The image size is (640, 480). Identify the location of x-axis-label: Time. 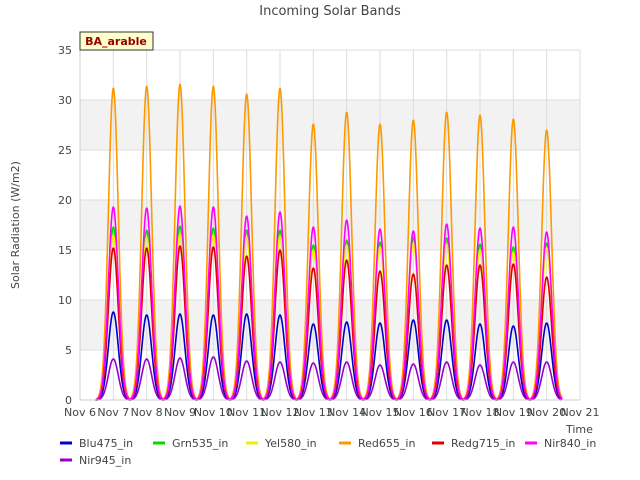
(579, 429).